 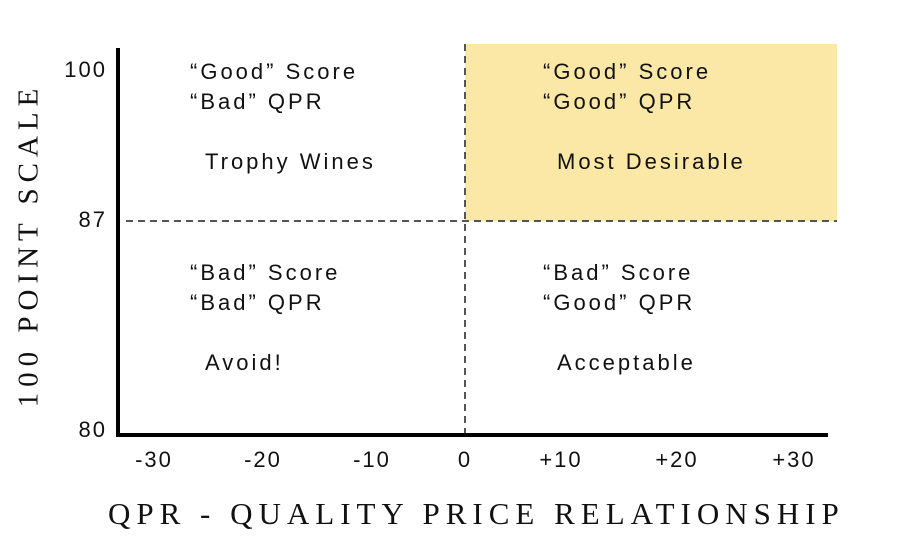 I want to click on y-axis-title: 100 POINT SCALE, so click(x=28, y=245).